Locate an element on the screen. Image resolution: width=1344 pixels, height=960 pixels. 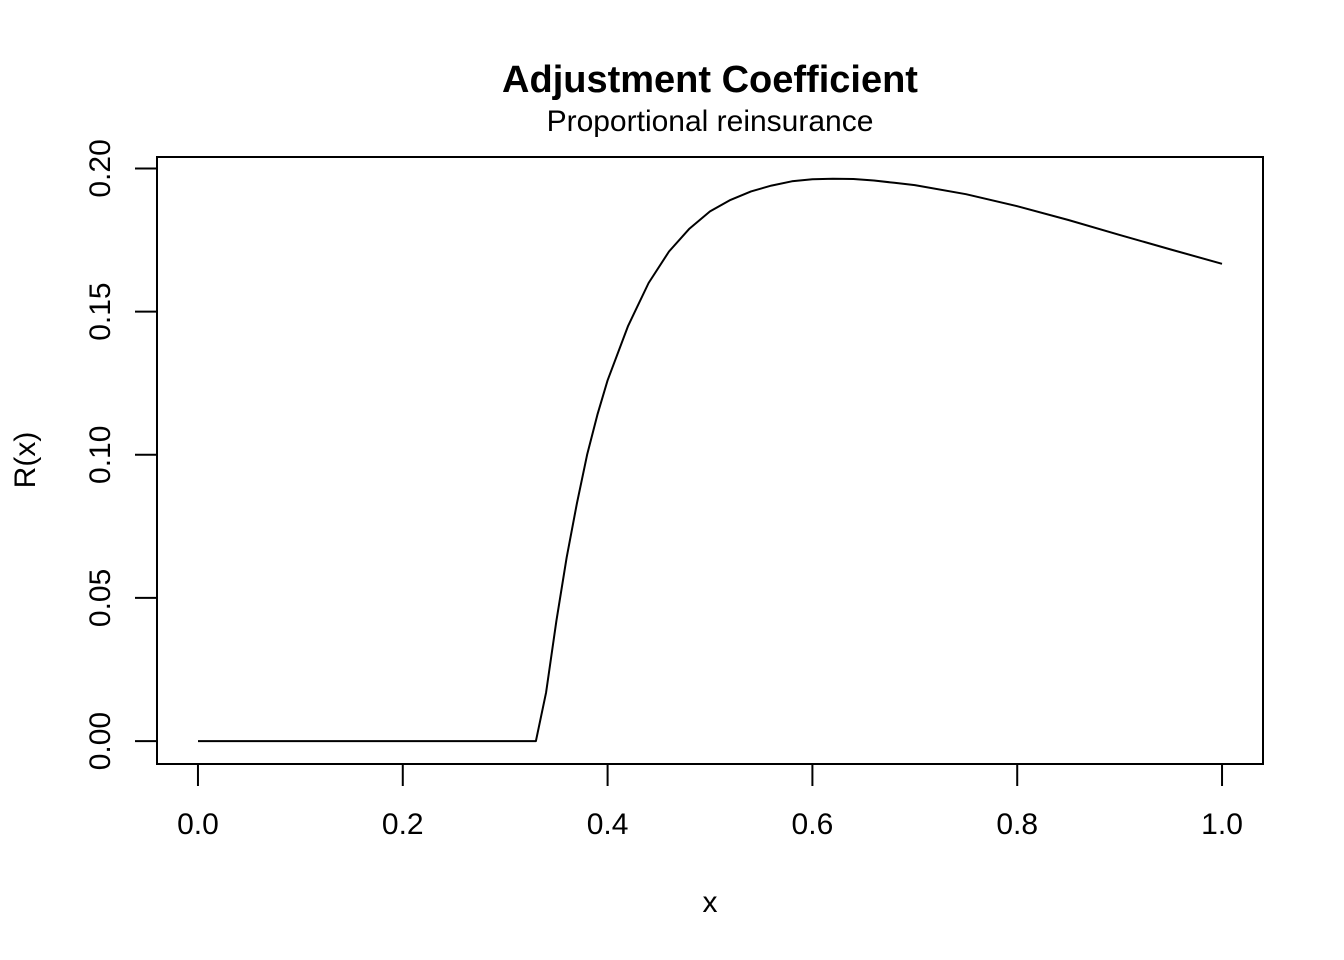
x-tick-label: 1.0 is located at coordinates (1222, 824).